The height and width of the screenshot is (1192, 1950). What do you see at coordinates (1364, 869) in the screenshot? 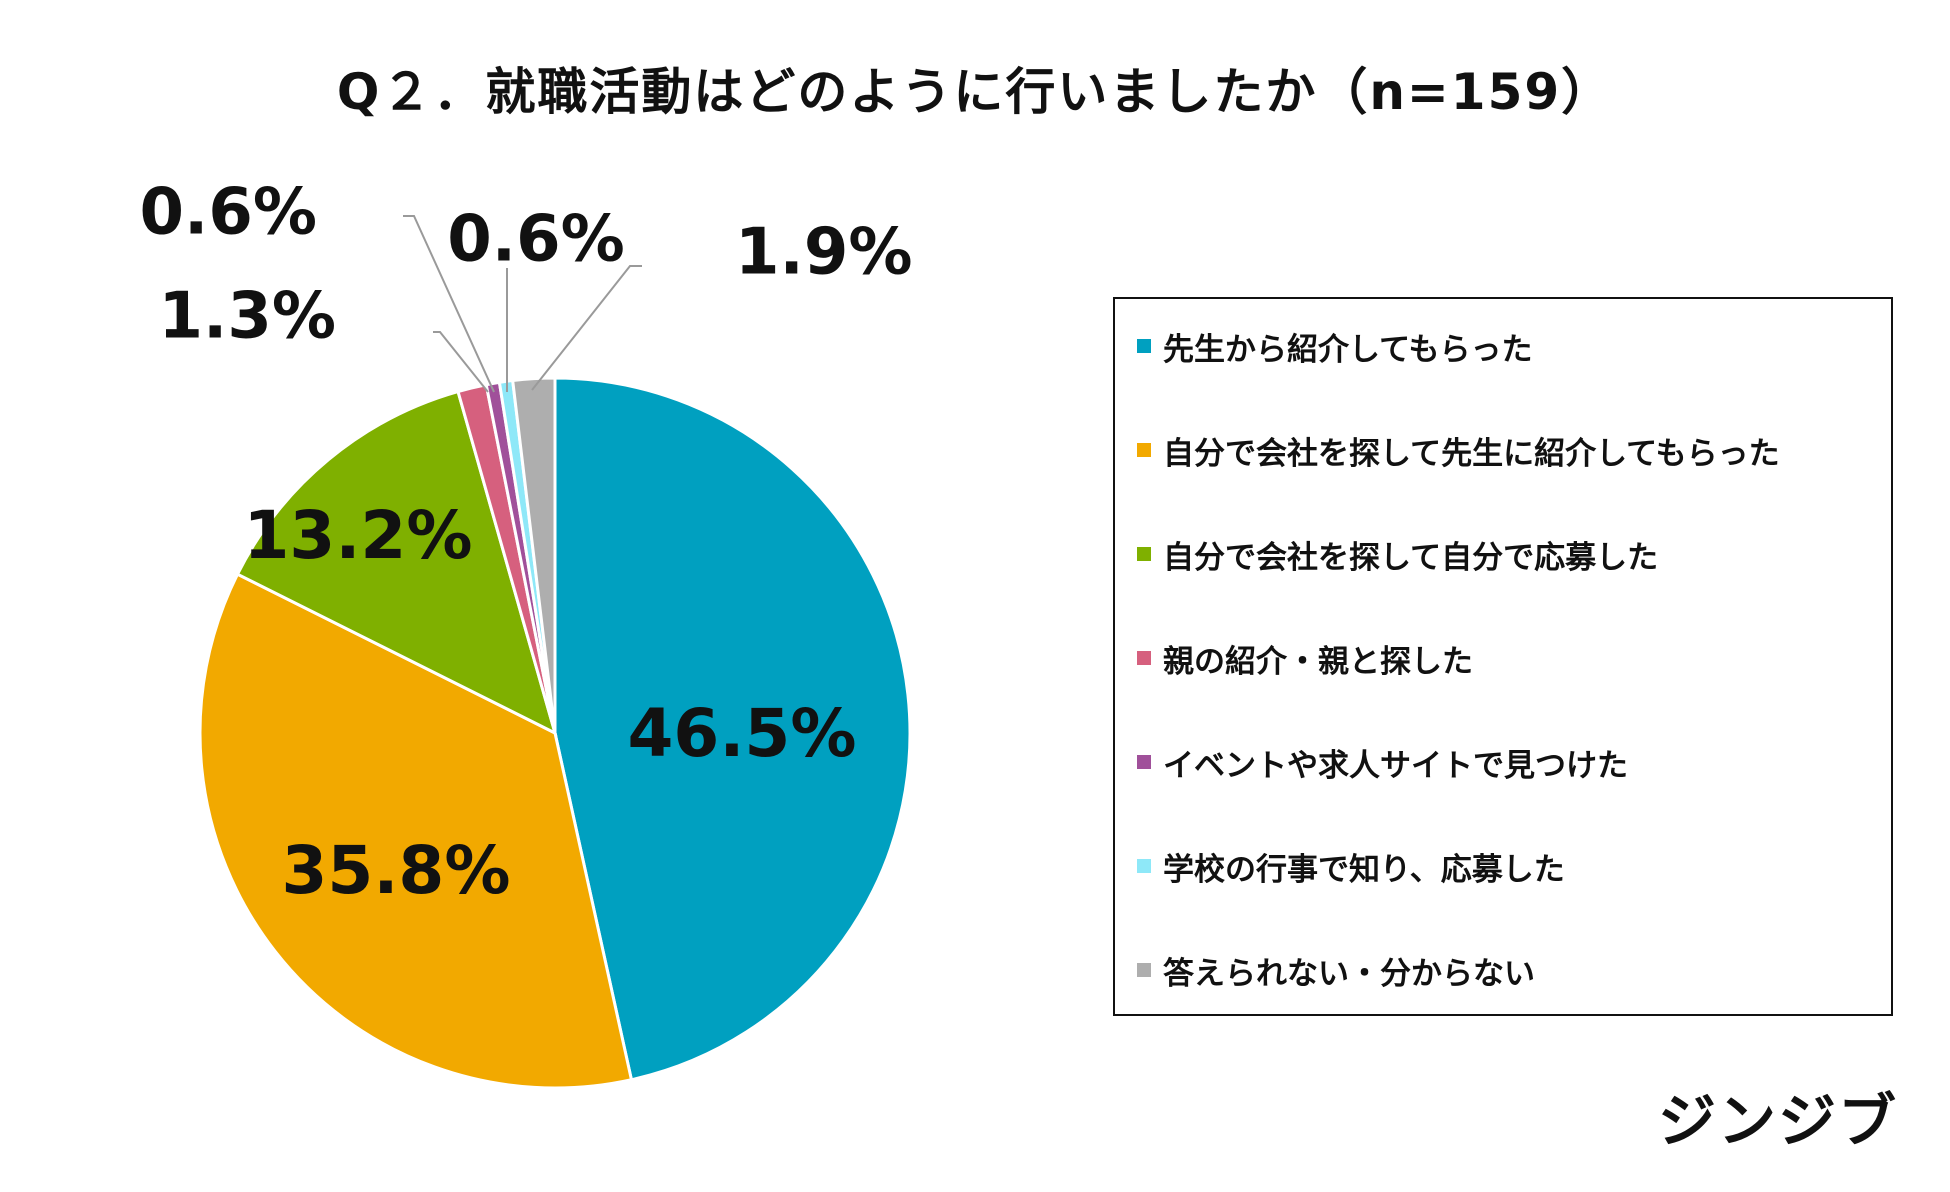
I see `legend-label: 学校の行事で知り、応募した` at bounding box center [1364, 869].